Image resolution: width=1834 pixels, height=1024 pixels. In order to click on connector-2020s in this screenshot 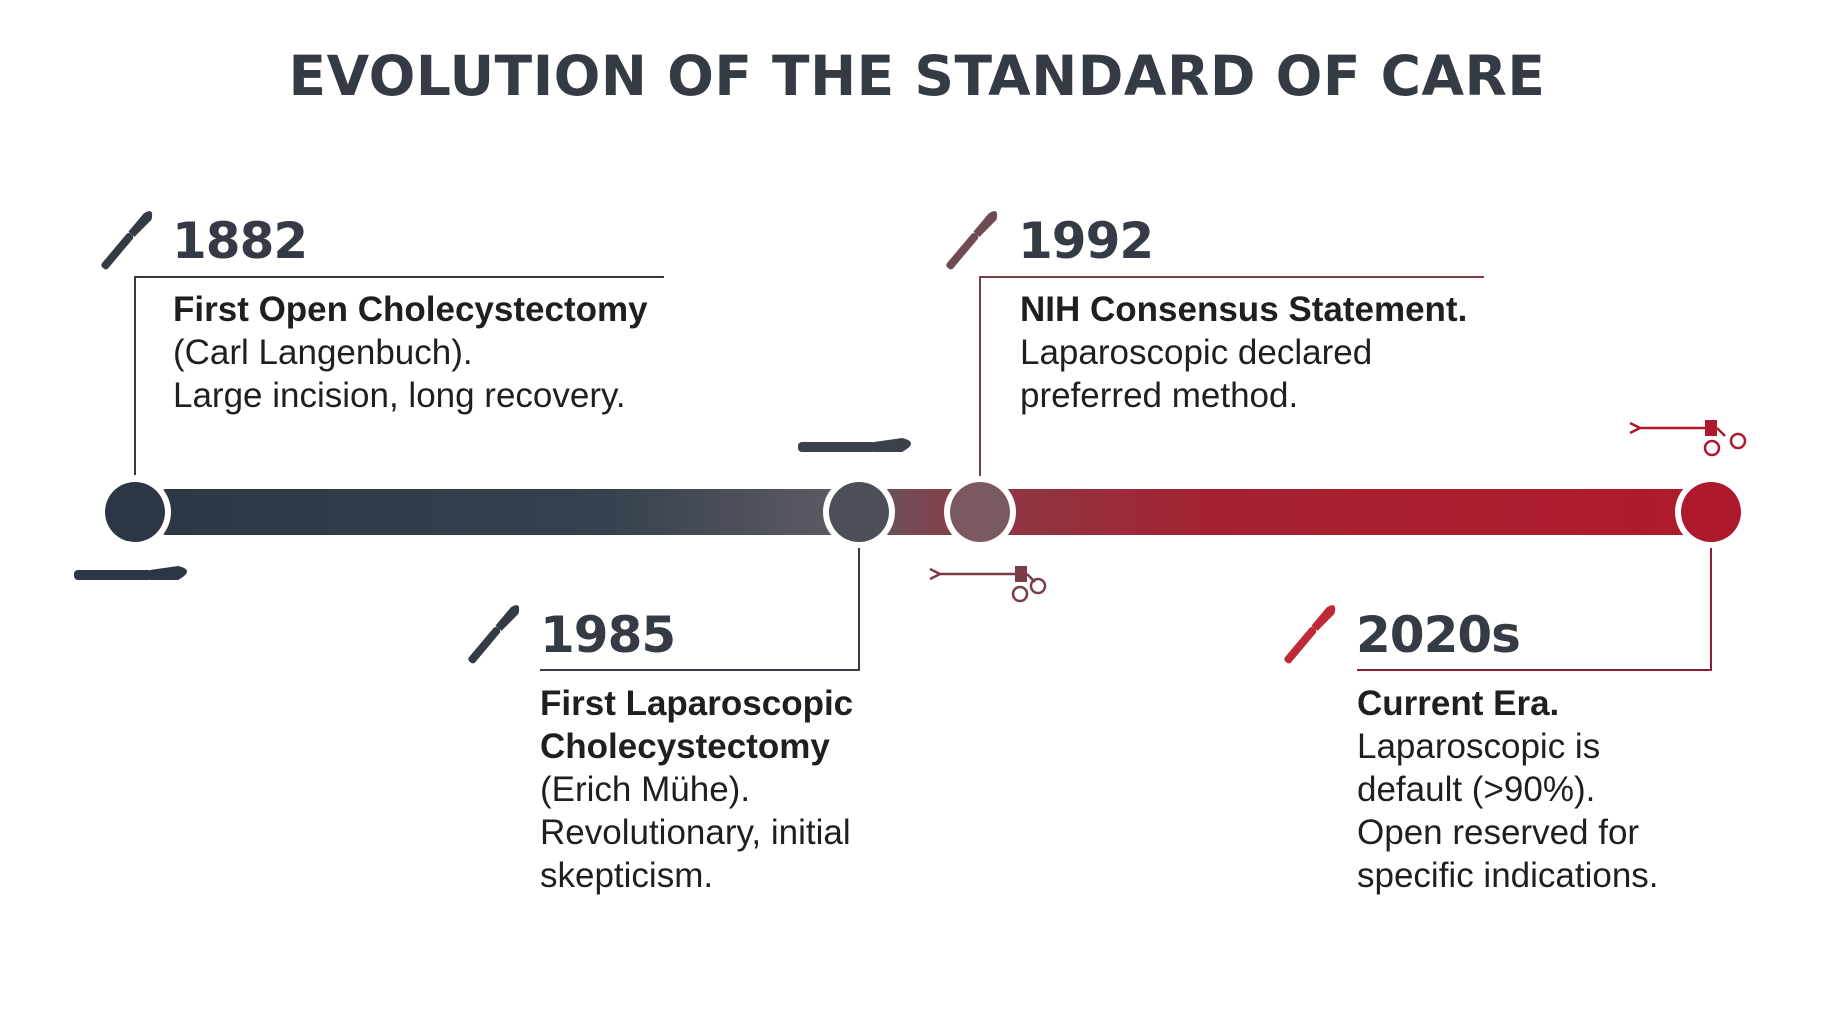, I will do `click(1534, 603)`.